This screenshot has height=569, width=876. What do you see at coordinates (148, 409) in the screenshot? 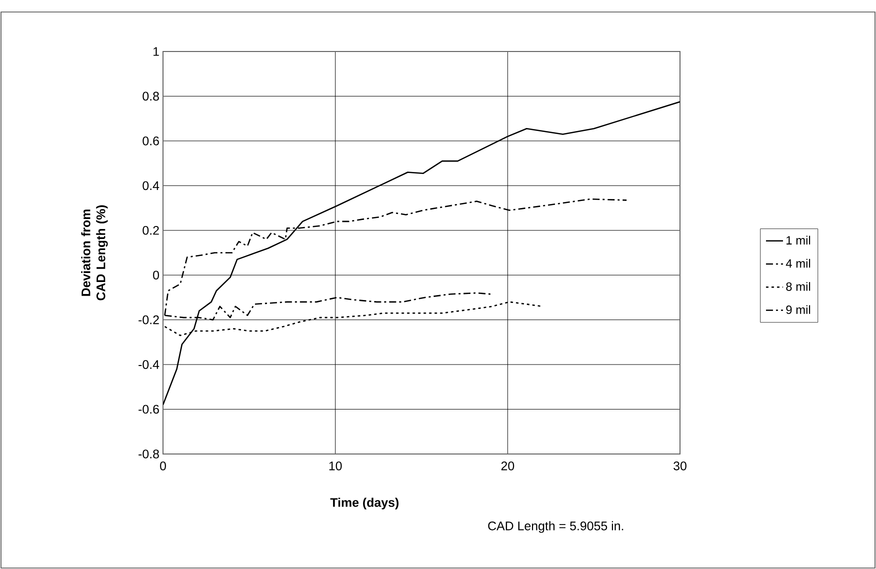
I see `y-tick-label: -0.6` at bounding box center [148, 409].